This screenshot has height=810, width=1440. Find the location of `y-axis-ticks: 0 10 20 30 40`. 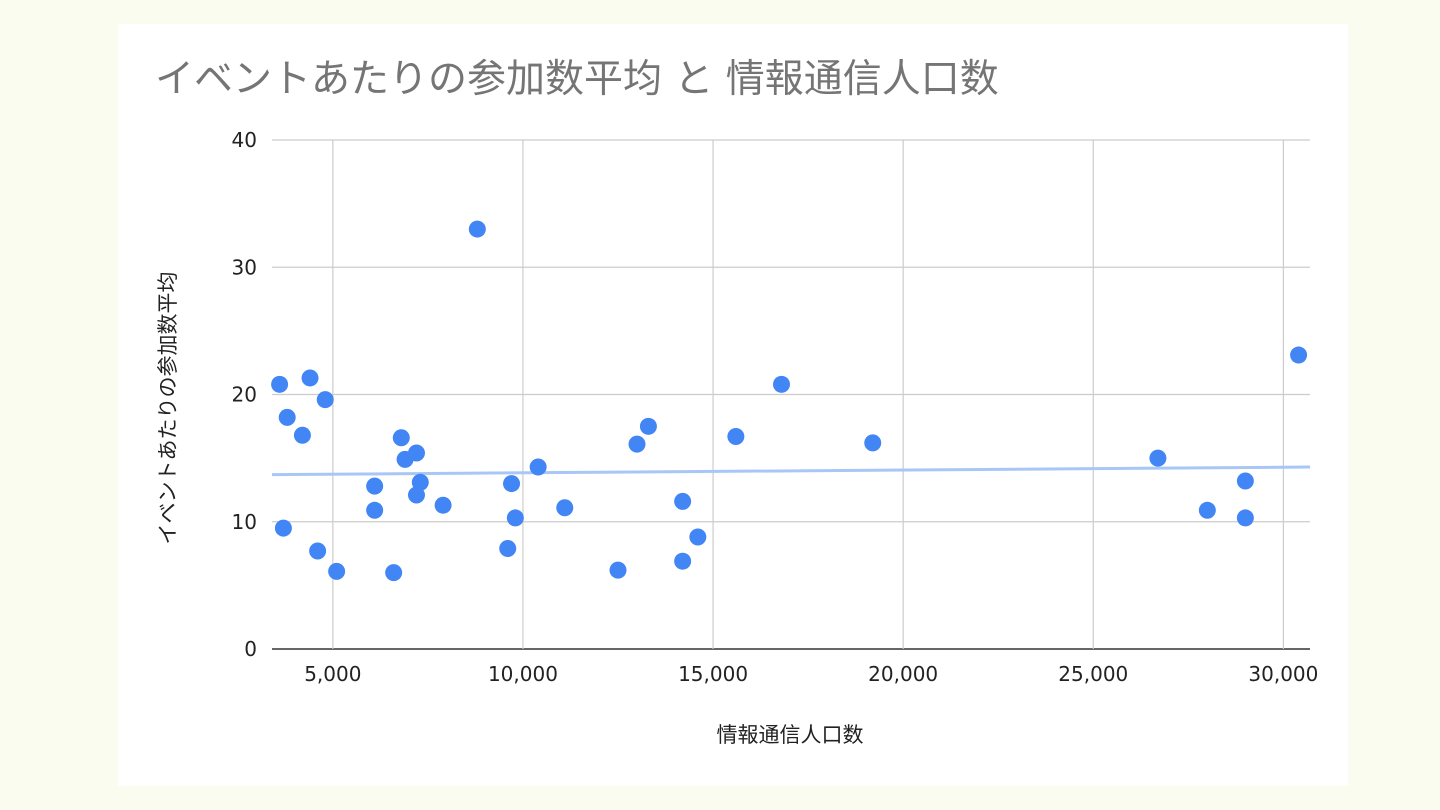

y-axis-ticks: 0 10 20 30 40 is located at coordinates (244, 394).